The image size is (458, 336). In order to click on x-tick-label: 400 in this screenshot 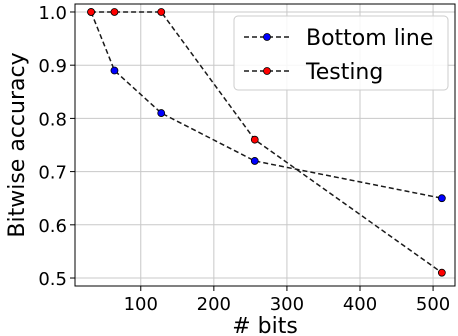, I will do `click(360, 304)`.